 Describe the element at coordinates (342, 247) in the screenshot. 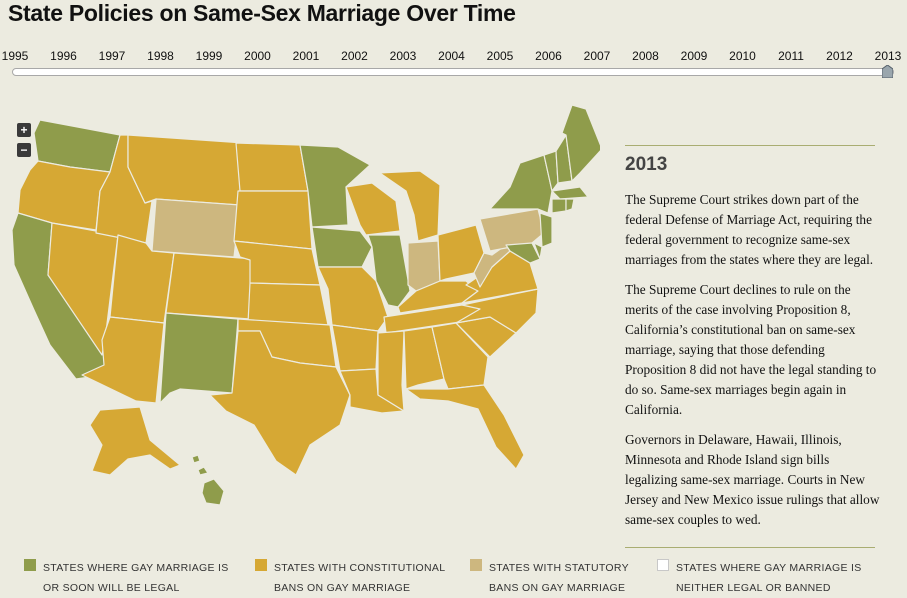

I see `state-IA` at that location.